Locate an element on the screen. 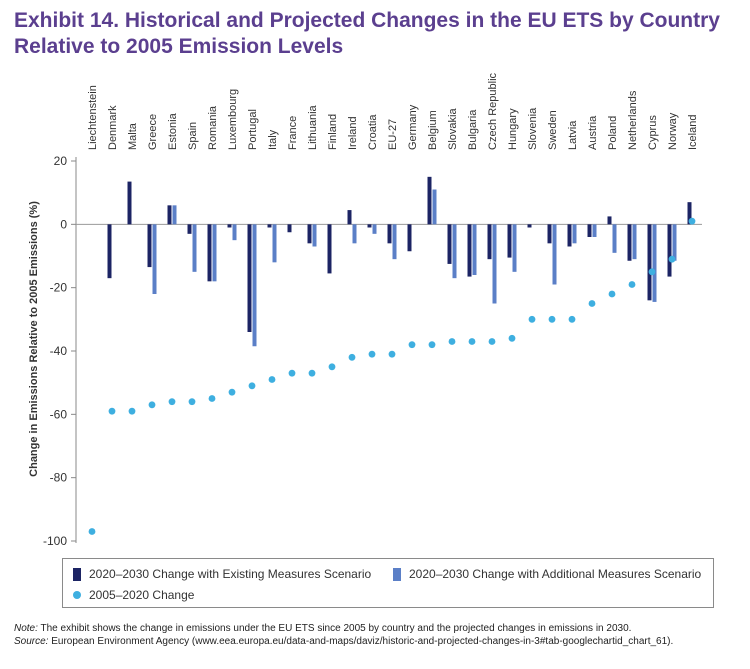  x-category-label: Estonia is located at coordinates (173, 131).